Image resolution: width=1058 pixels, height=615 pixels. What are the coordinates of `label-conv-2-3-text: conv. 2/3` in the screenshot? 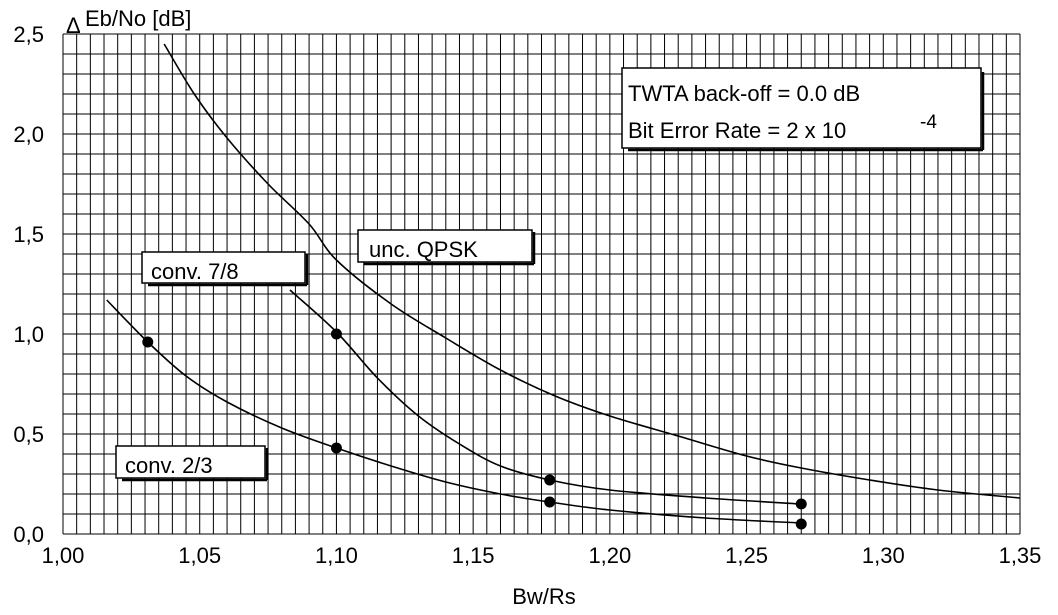 It's located at (169, 465).